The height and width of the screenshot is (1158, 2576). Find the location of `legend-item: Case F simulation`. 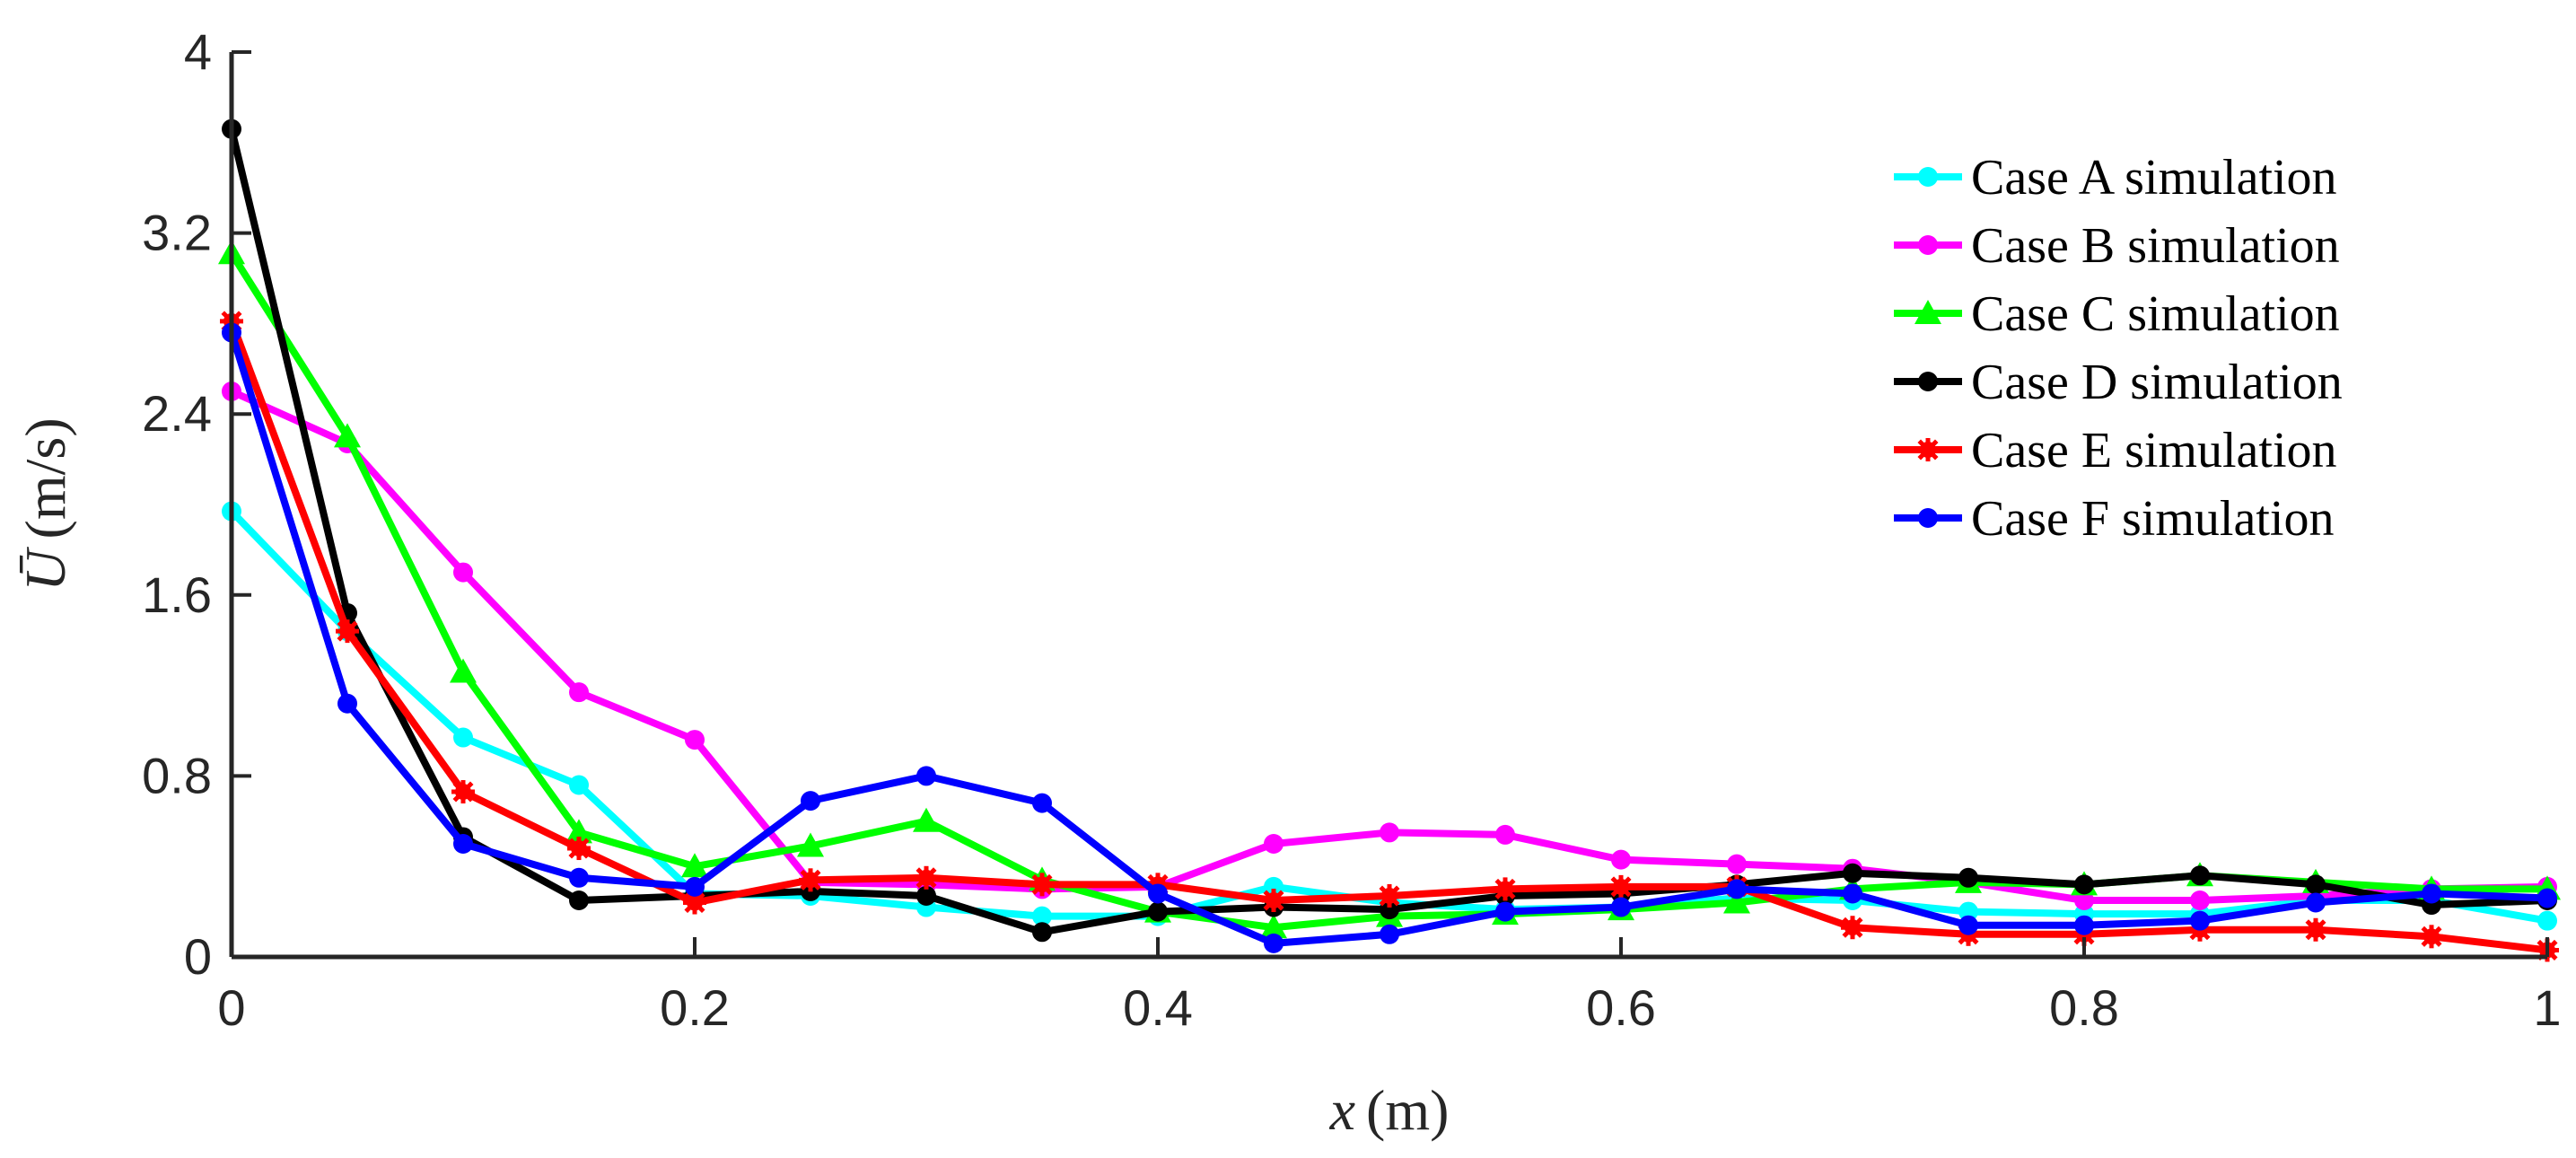

legend-item: Case F simulation is located at coordinates (2114, 519).